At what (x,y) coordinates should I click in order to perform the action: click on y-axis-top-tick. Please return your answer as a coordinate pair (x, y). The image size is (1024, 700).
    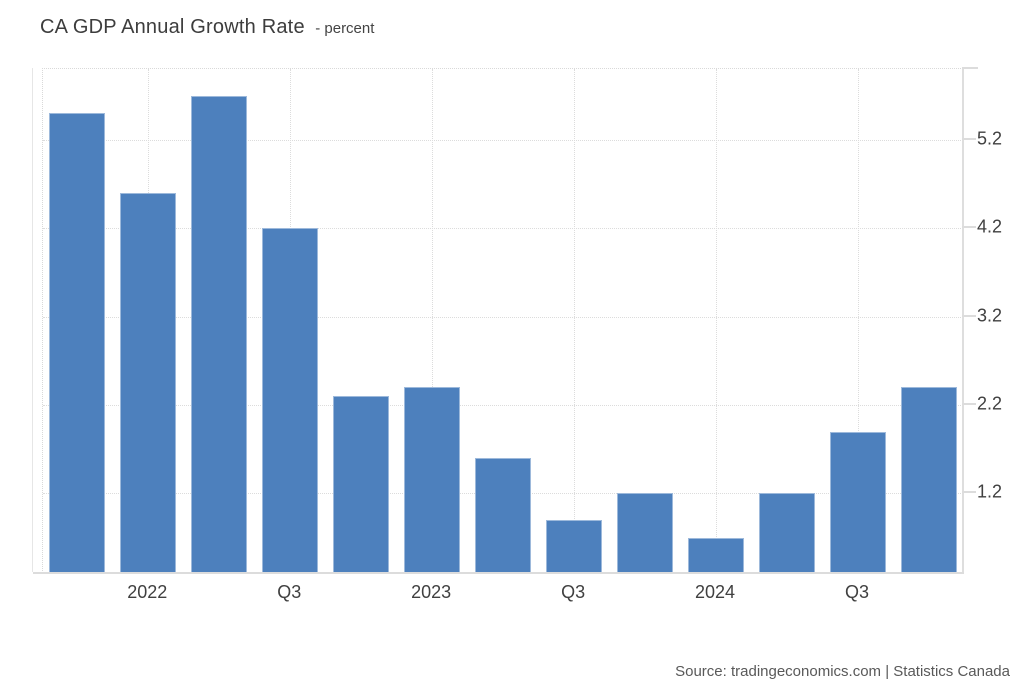
    Looking at the image, I should click on (970, 68).